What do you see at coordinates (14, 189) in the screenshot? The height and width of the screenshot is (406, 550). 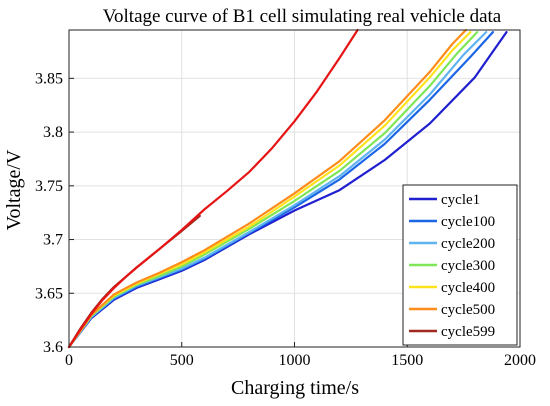 I see `y-axis-label: Voltage/V` at bounding box center [14, 189].